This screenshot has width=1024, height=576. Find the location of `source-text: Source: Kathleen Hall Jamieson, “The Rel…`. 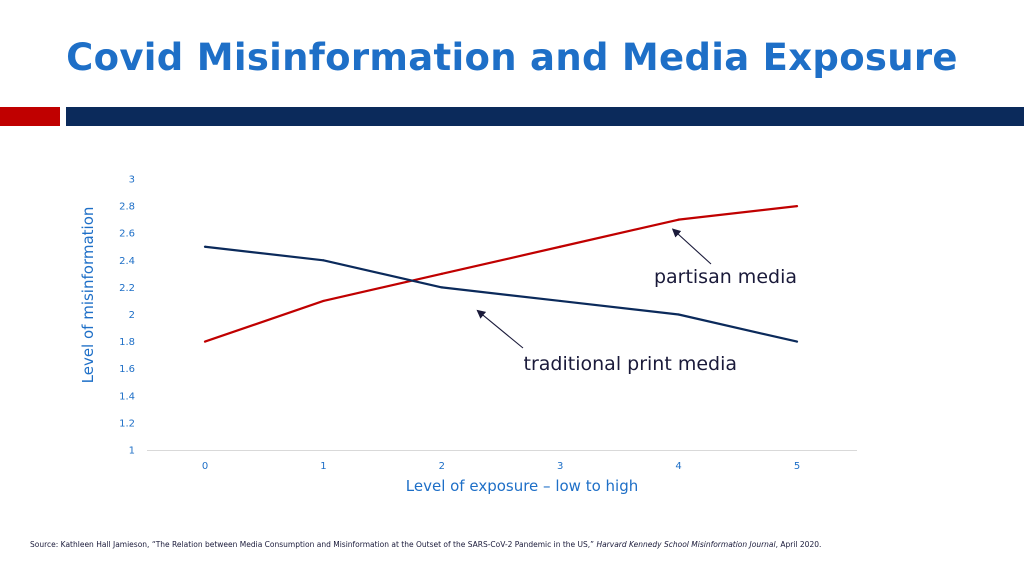

source-text: Source: Kathleen Hall Jamieson, “The Rel… is located at coordinates (313, 544).